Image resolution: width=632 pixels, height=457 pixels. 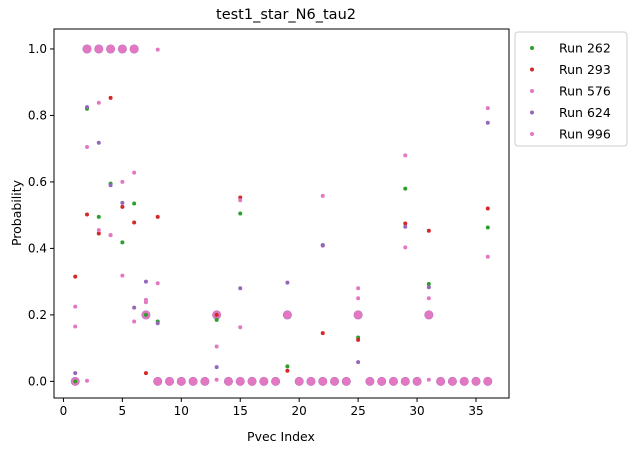 I want to click on legend-label: Run 624, so click(x=585, y=112).